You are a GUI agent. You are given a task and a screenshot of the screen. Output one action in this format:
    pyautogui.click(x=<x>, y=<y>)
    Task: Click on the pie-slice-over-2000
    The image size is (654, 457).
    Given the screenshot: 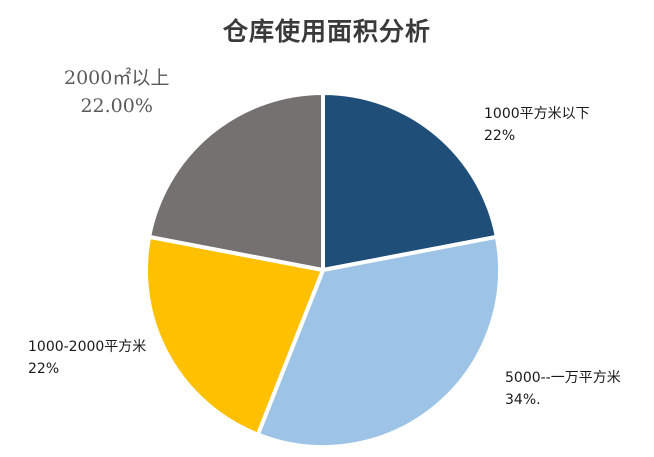 What is the action you would take?
    pyautogui.click(x=236, y=181)
    